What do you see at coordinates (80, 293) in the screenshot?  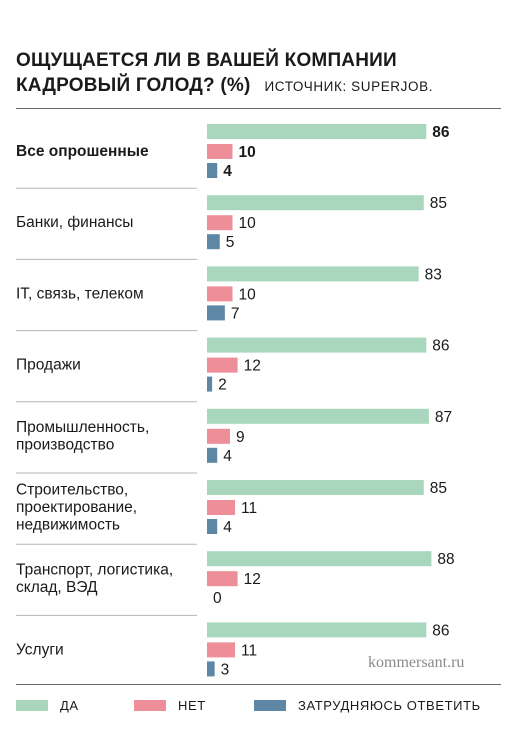 I see `category-label: IT, связь, телеком` at bounding box center [80, 293].